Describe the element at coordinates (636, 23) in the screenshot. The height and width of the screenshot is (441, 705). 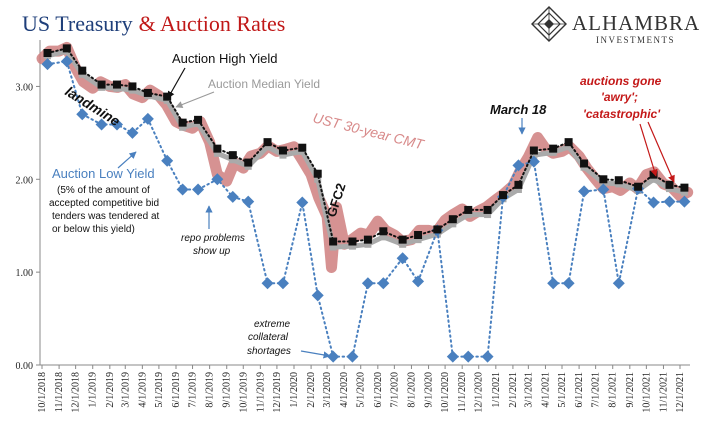
I see `logo-name: ALHAMBRA` at that location.